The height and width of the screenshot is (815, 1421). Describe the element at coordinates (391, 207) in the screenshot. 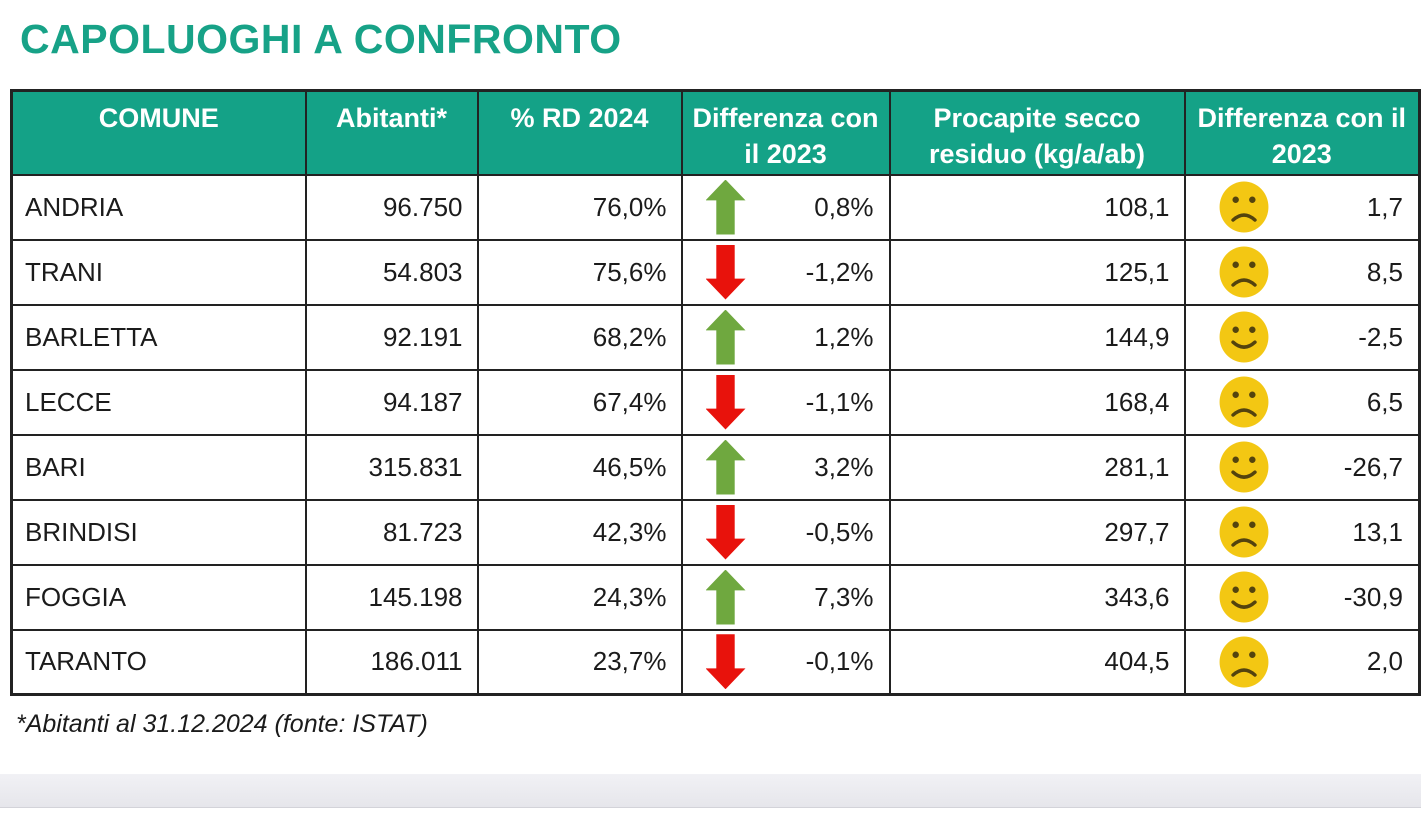

I see `abitanti-cell: 96.750` at that location.